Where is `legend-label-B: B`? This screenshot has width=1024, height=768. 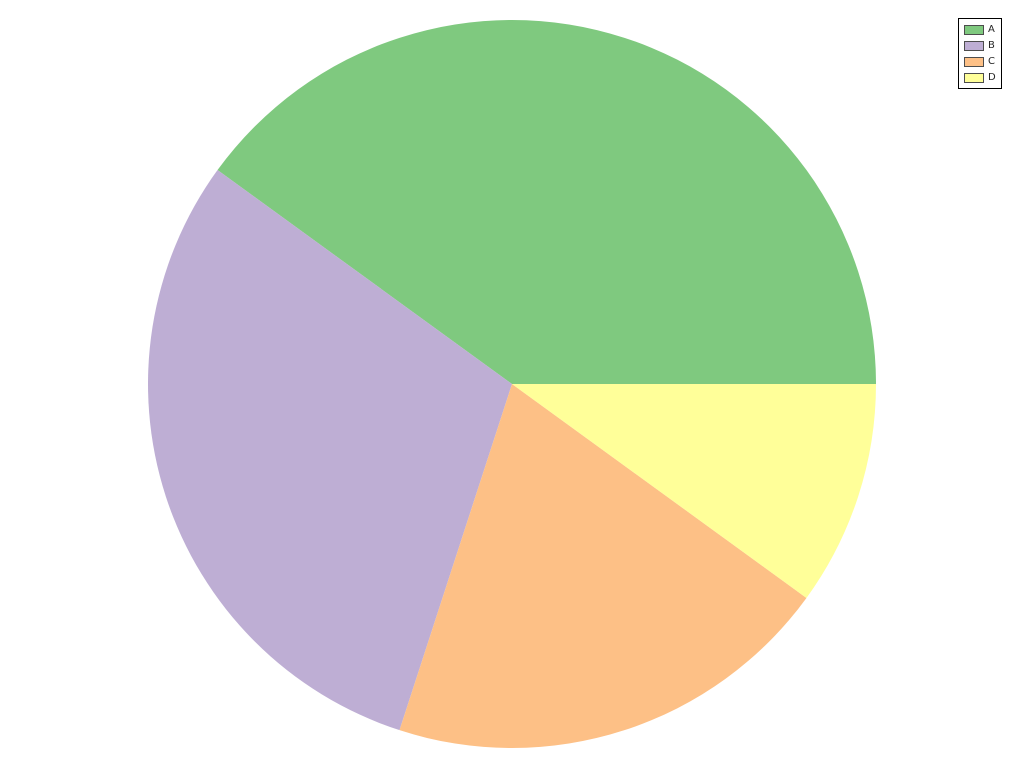 legend-label-B: B is located at coordinates (991, 45).